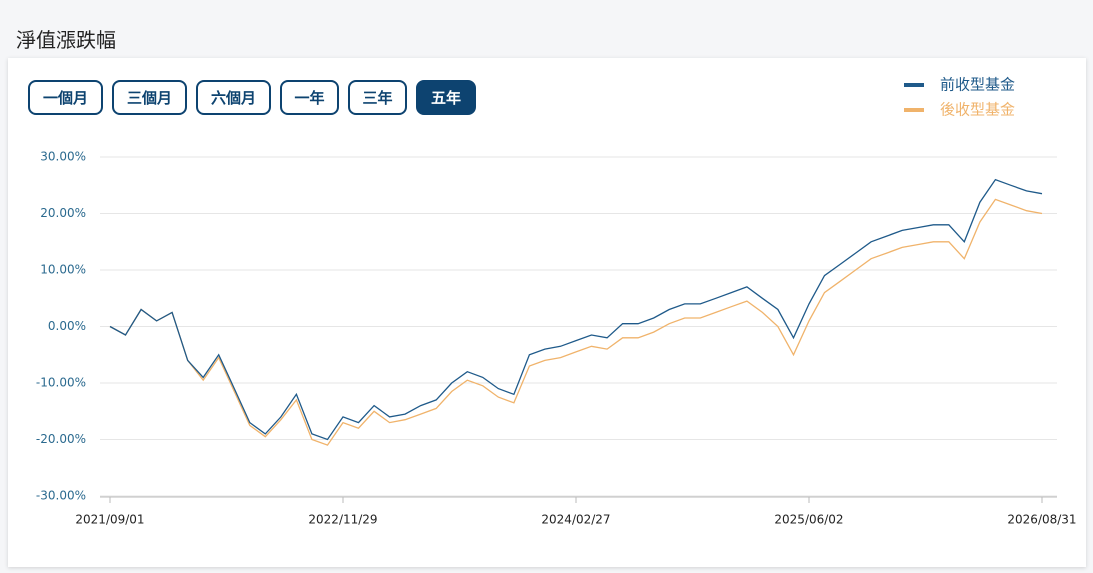  Describe the element at coordinates (63, 157) in the screenshot. I see `y-tick-label: 30.00%` at that location.